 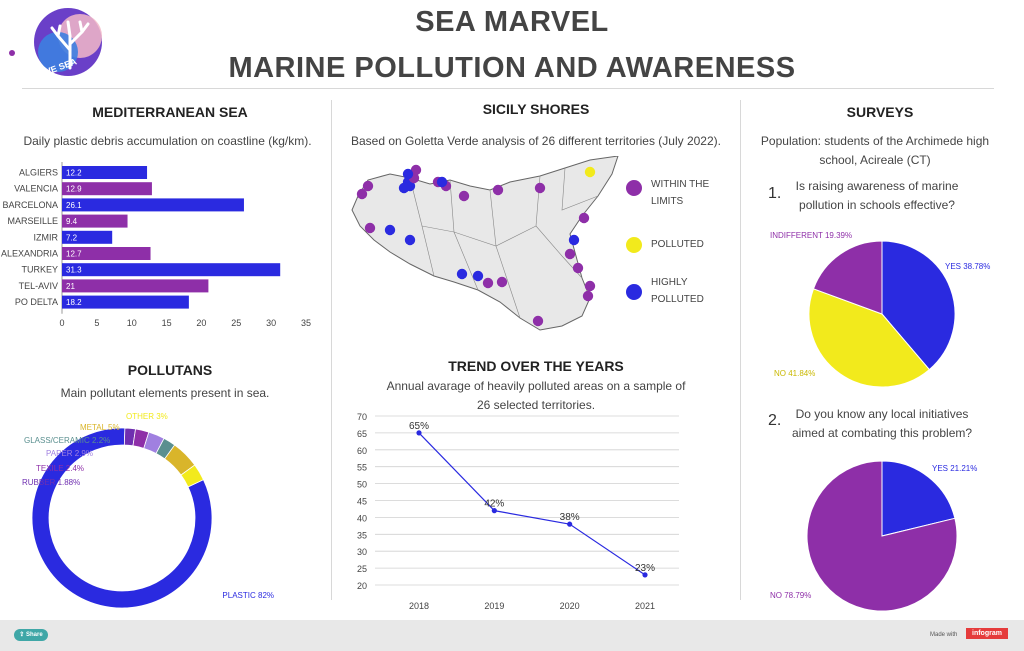 What do you see at coordinates (882, 414) in the screenshot?
I see `q2-line1: Do you know any local initiatives` at bounding box center [882, 414].